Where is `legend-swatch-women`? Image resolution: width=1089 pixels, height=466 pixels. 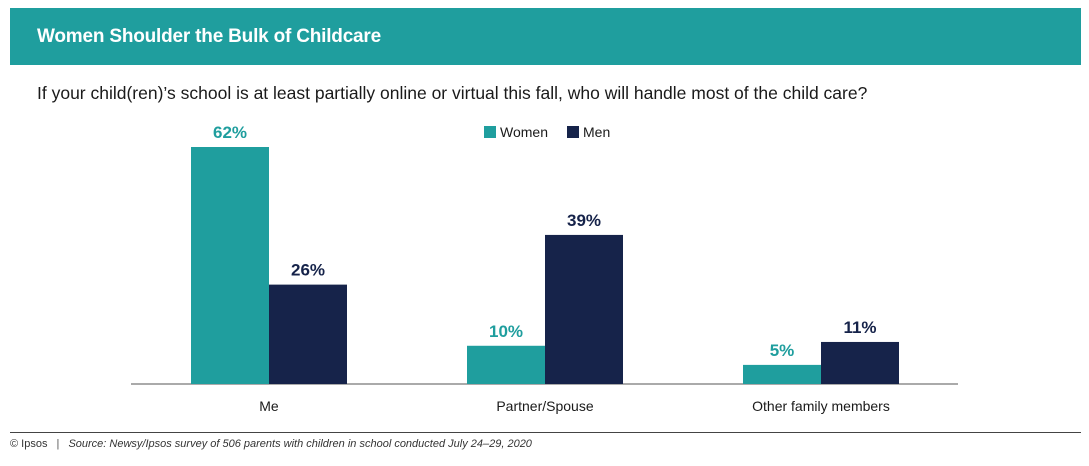 legend-swatch-women is located at coordinates (490, 132).